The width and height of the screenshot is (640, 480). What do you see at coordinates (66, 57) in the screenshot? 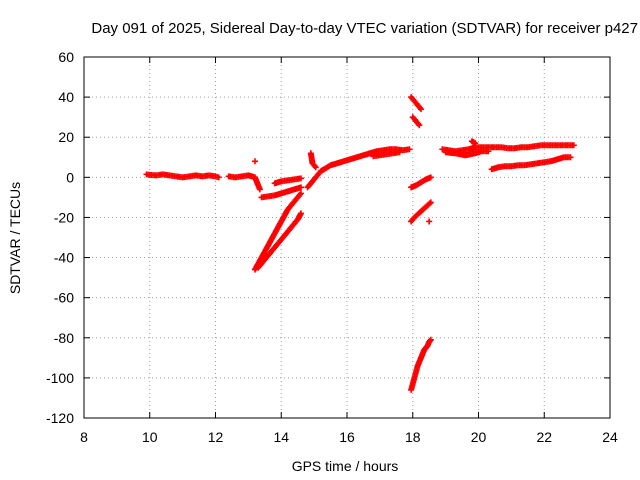
I see `y-tick-label: 60` at bounding box center [66, 57].